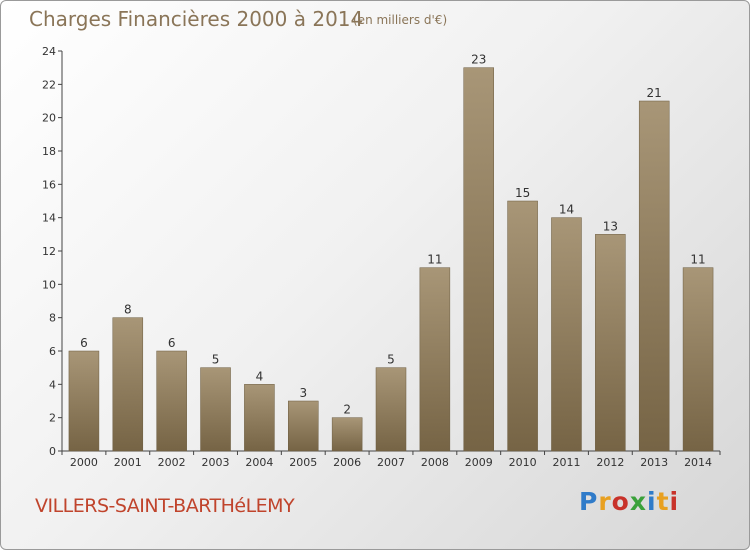  Describe the element at coordinates (52, 351) in the screenshot. I see `y-tick-label: 6` at that location.